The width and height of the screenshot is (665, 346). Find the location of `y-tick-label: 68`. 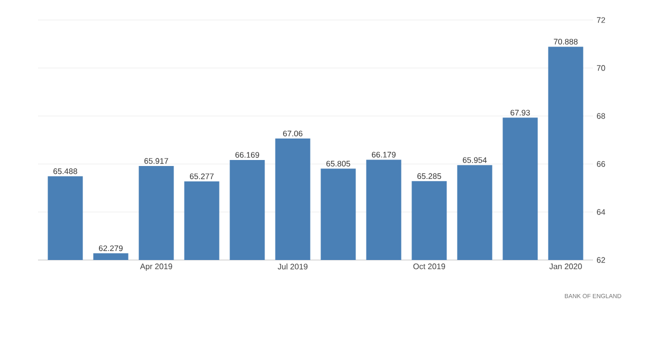

y-tick-label: 68 is located at coordinates (601, 116).